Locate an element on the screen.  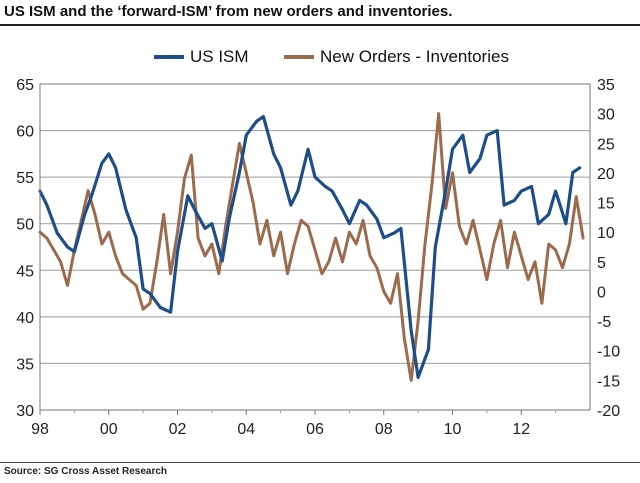
left-axis-tick-label: 55 is located at coordinates (25, 178).